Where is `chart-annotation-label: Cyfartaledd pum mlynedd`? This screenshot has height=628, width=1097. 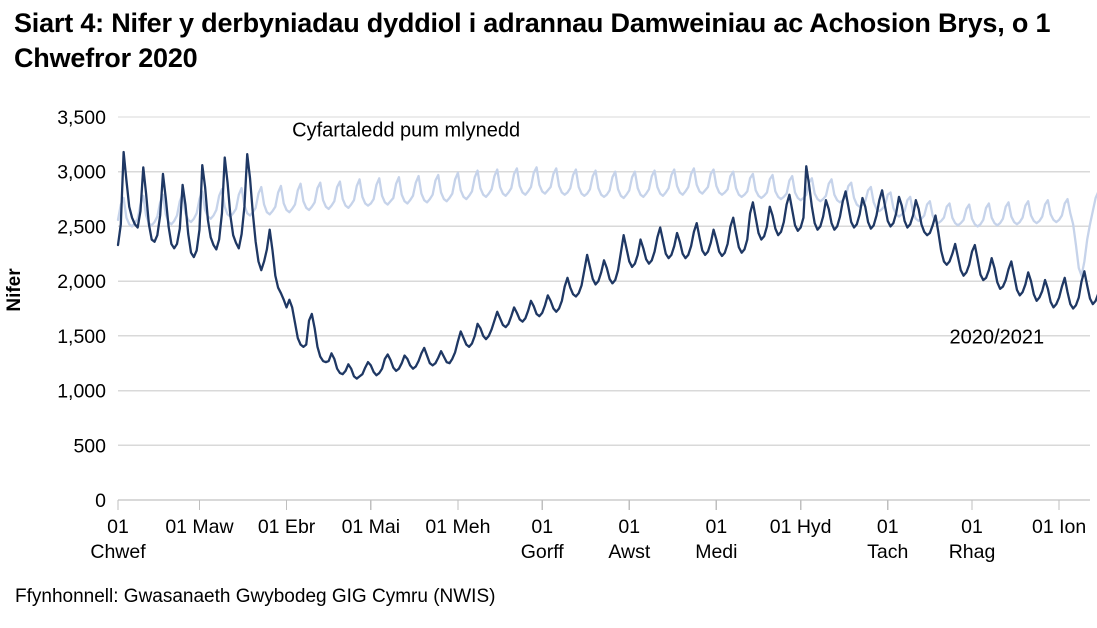 chart-annotation-label: Cyfartaledd pum mlynedd is located at coordinates (406, 131).